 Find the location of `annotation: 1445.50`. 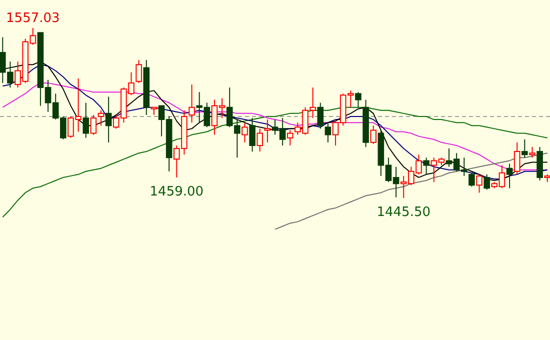

annotation: 1445.50 is located at coordinates (403, 212).